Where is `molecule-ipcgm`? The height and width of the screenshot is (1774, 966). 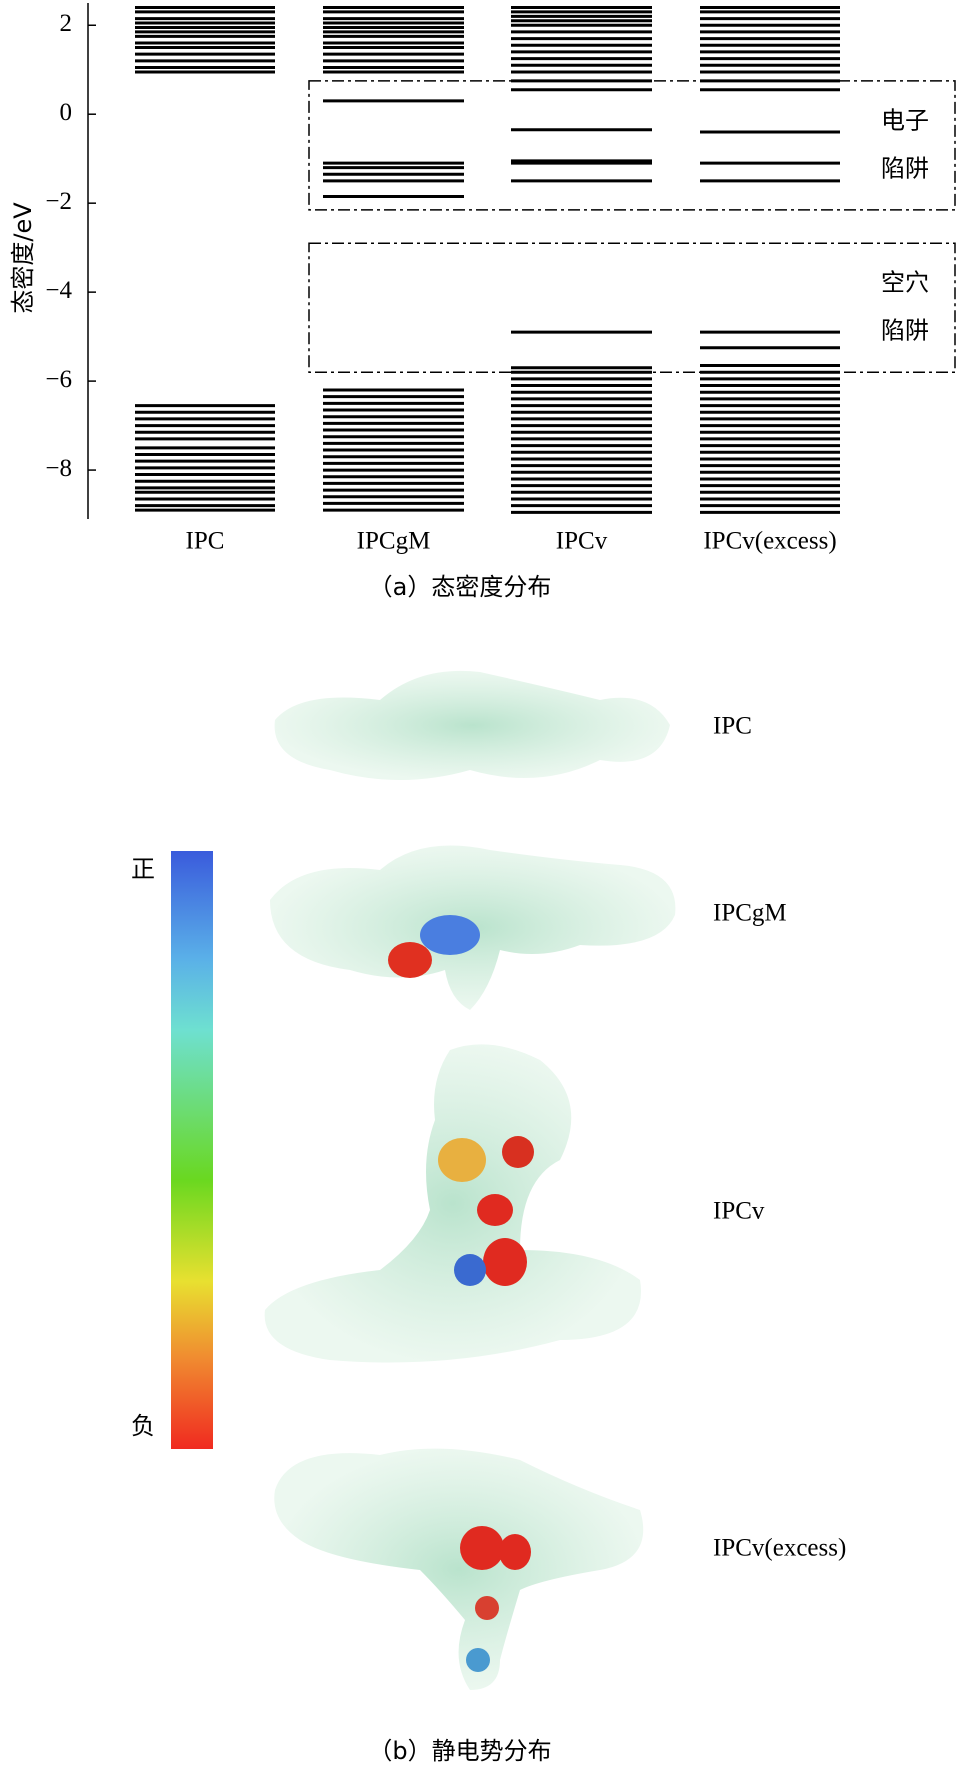
molecule-ipcgm is located at coordinates (473, 927).